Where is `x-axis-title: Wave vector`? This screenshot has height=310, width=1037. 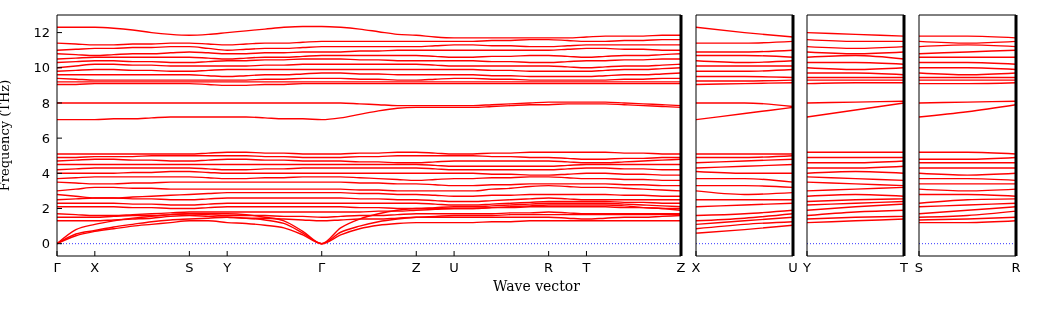
x-axis-title: Wave vector is located at coordinates (536, 286).